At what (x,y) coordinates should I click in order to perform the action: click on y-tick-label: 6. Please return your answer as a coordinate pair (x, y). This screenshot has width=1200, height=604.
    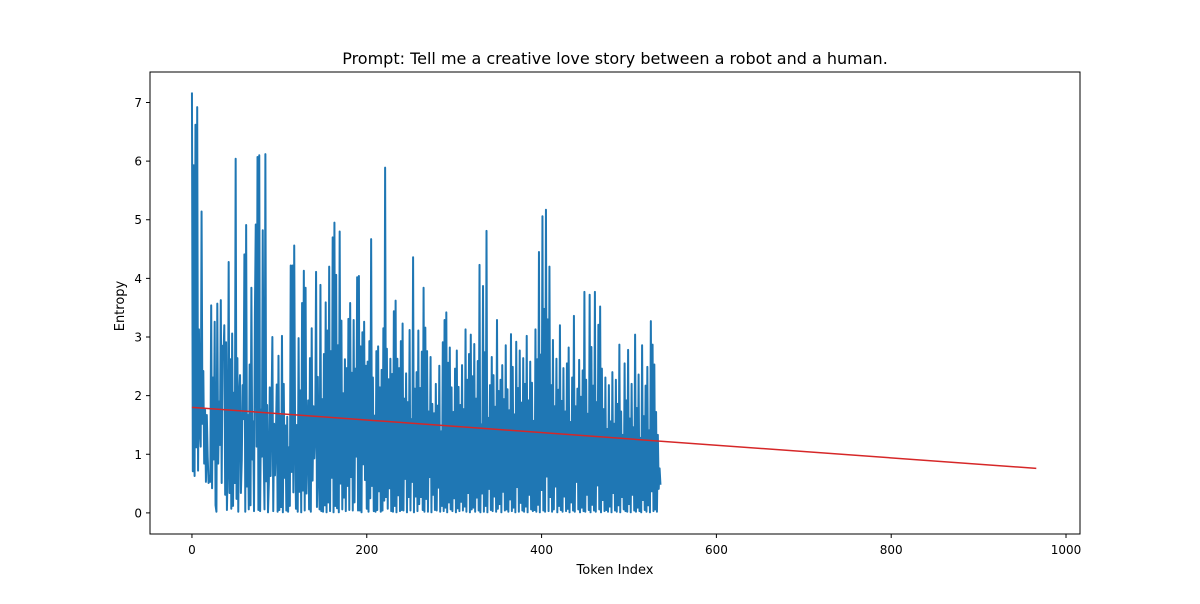
    Looking at the image, I should click on (138, 162).